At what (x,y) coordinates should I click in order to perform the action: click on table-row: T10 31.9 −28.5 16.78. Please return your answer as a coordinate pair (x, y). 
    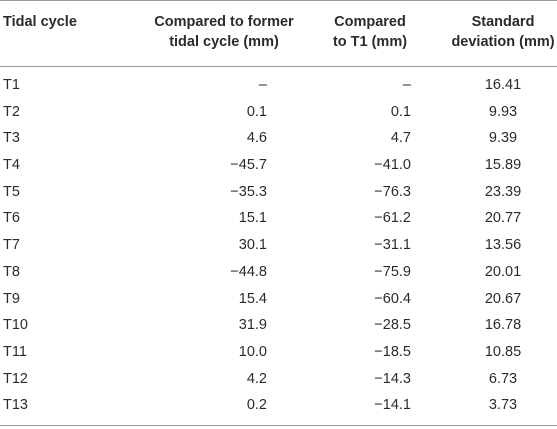
    Looking at the image, I should click on (278, 325).